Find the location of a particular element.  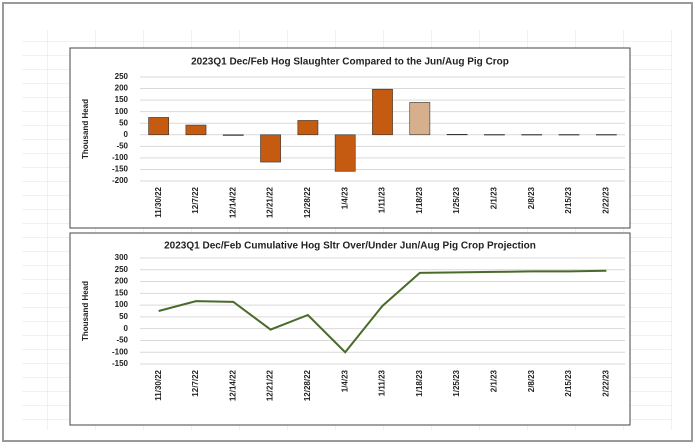

line is located at coordinates (382, 311).